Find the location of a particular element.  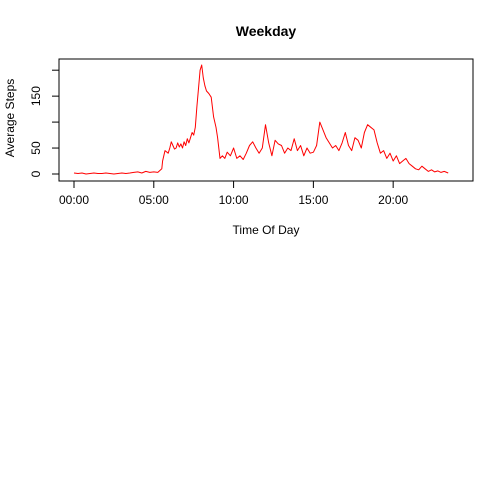

x-tick-label: 05:00 is located at coordinates (154, 200).